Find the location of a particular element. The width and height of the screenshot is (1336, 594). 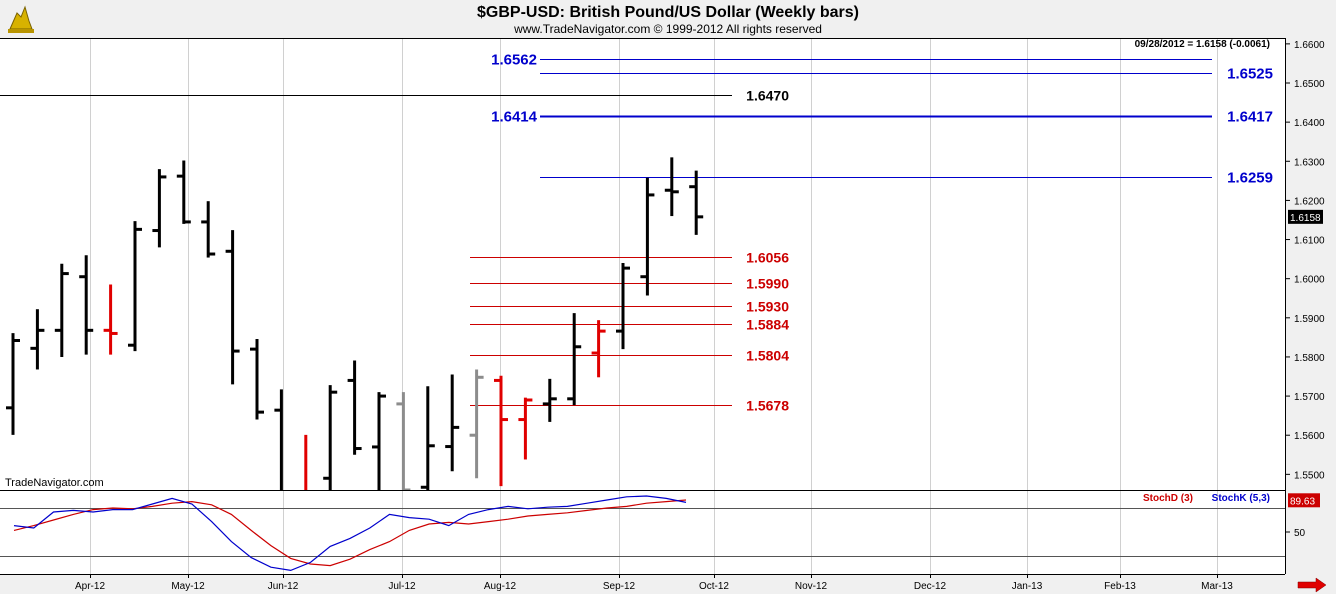

stochastic-plot-area is located at coordinates (642, 532).